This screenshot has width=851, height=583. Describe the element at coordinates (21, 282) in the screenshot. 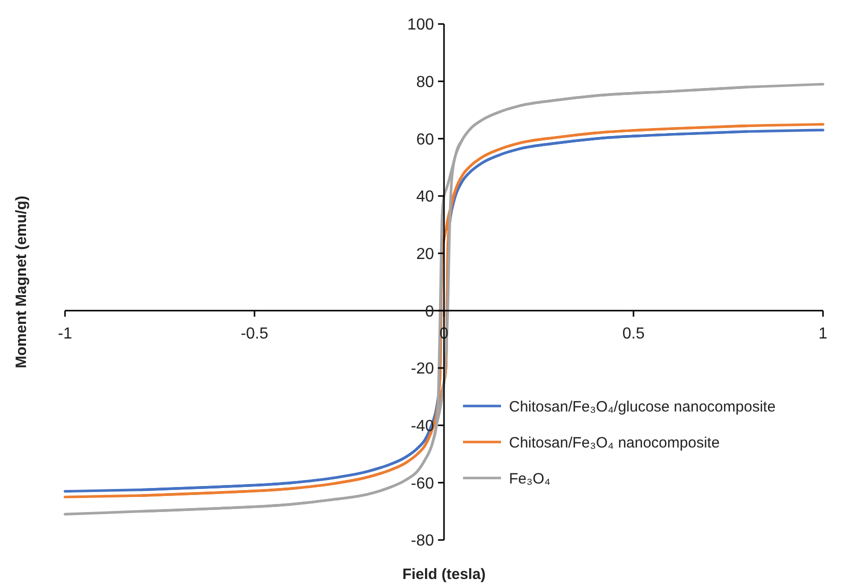

I see `y-axis-title: Moment Magnet (emu/g)` at that location.